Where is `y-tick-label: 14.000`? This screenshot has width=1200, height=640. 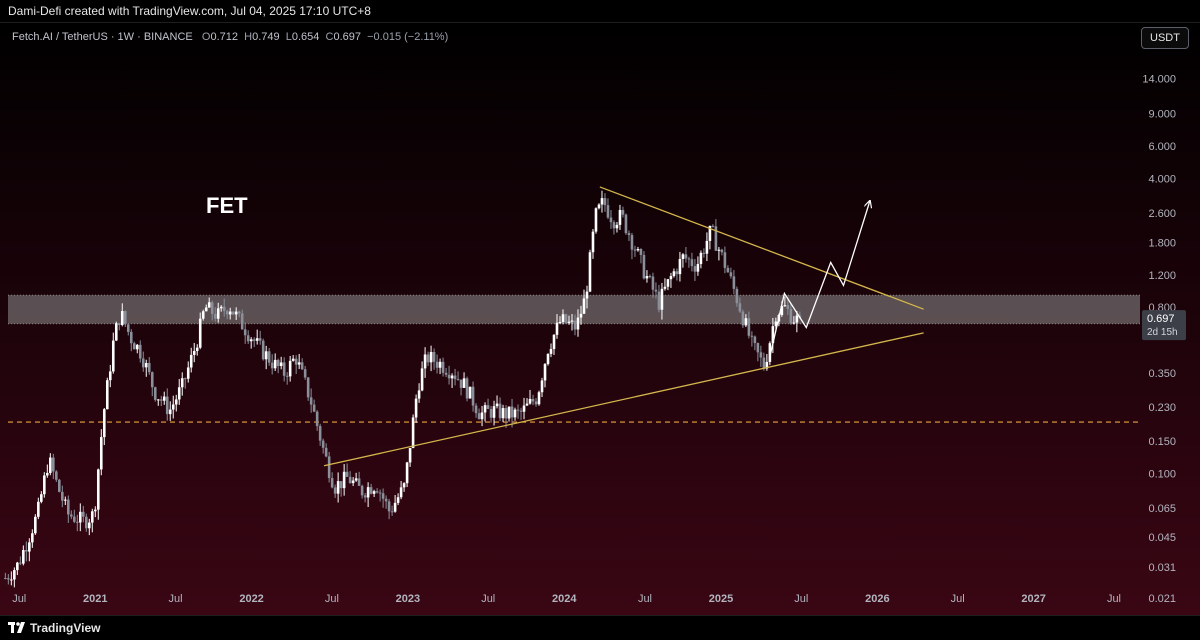 y-tick-label: 14.000 is located at coordinates (1159, 79).